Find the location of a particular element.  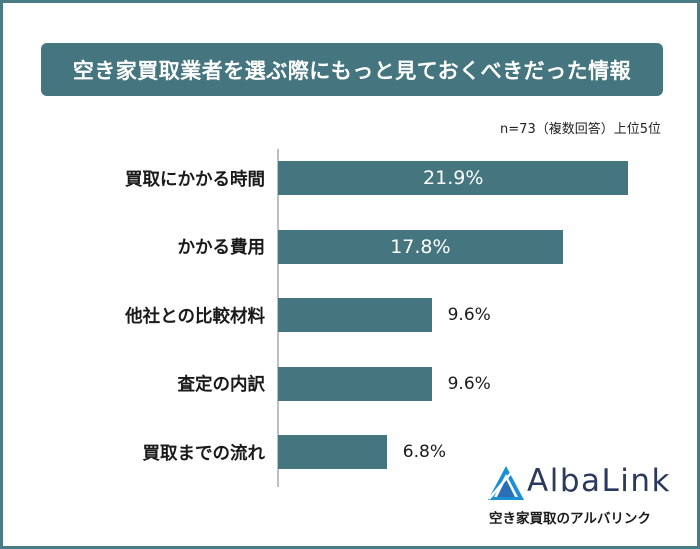

value-label: 21.9% is located at coordinates (453, 178).